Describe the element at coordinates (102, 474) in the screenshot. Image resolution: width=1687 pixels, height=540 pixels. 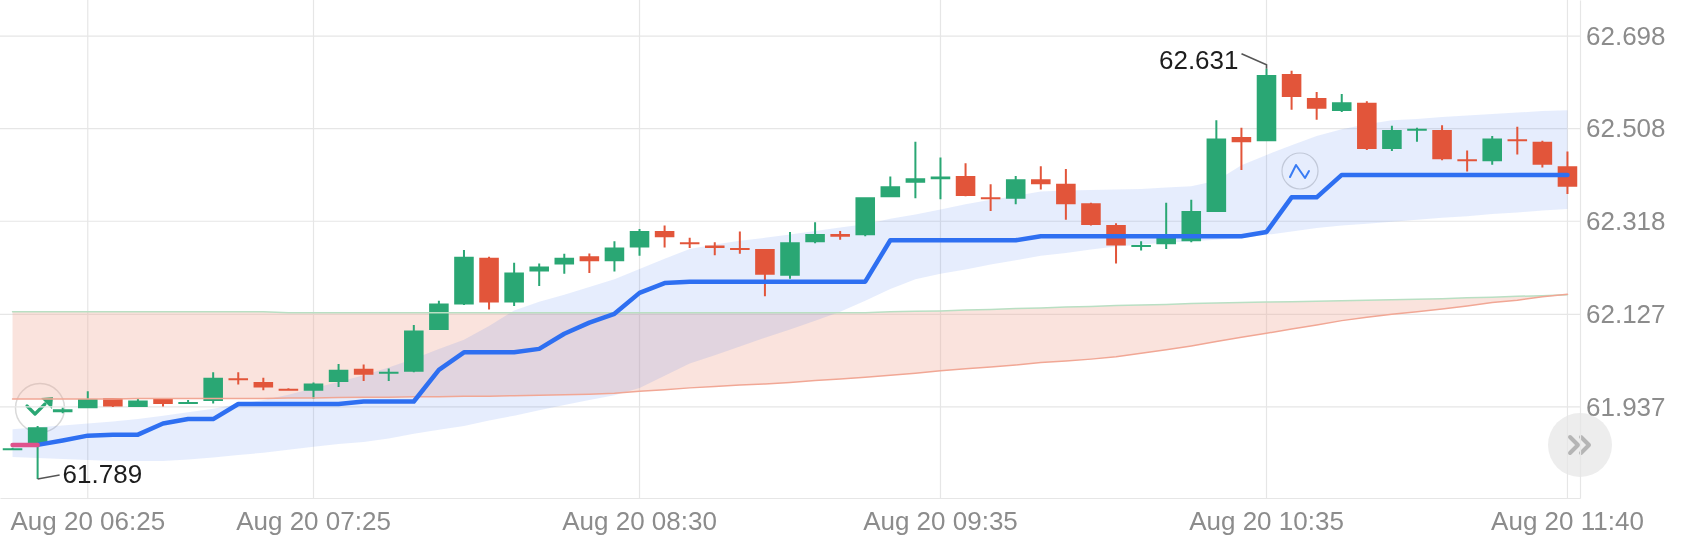
I see `annotation: 61.789` at that location.